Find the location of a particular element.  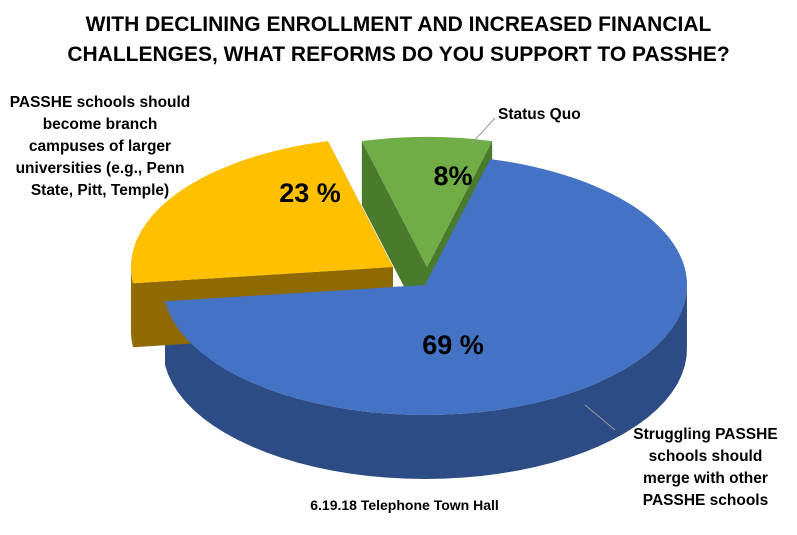

branch-campuses-slice is located at coordinates (262, 212).